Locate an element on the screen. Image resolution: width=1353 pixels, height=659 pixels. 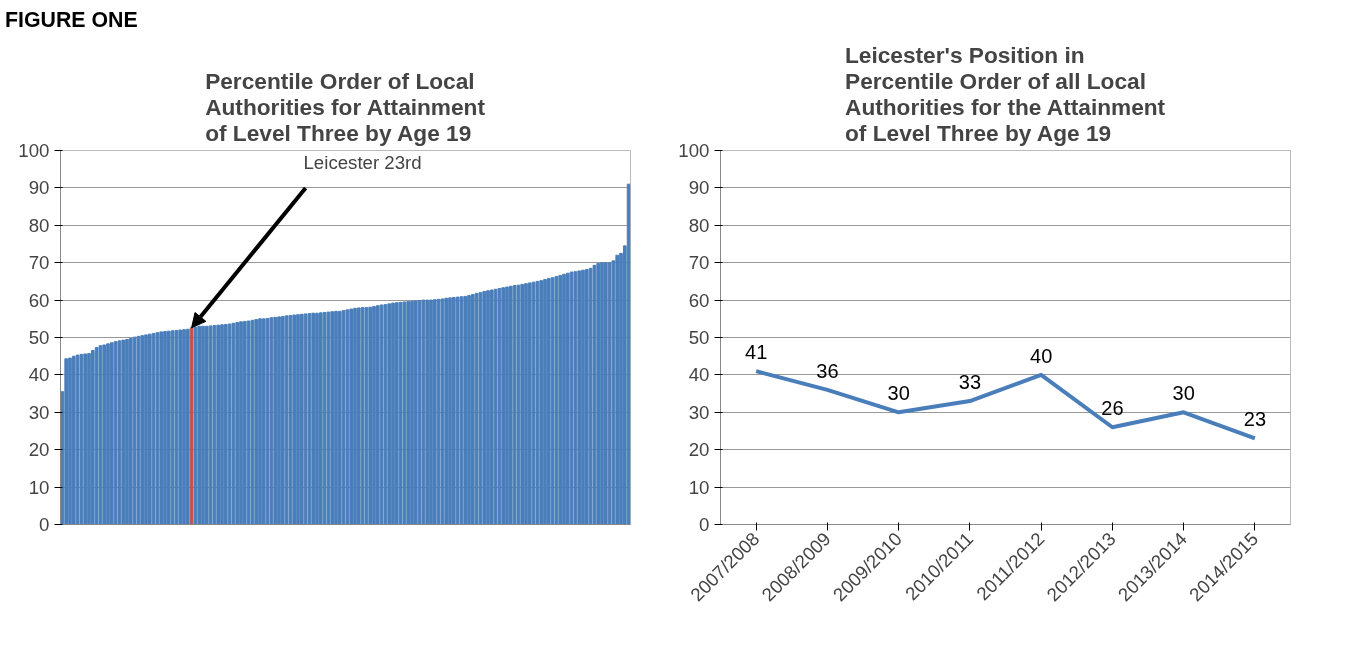
y-tick-label: 70 is located at coordinates (39, 263).